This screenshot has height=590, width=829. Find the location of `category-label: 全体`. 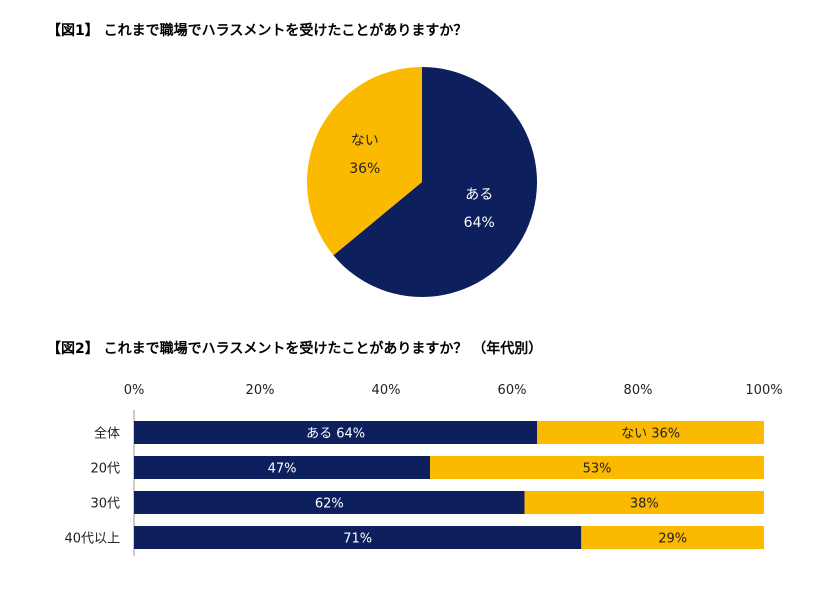

category-label: 全体 is located at coordinates (107, 434).